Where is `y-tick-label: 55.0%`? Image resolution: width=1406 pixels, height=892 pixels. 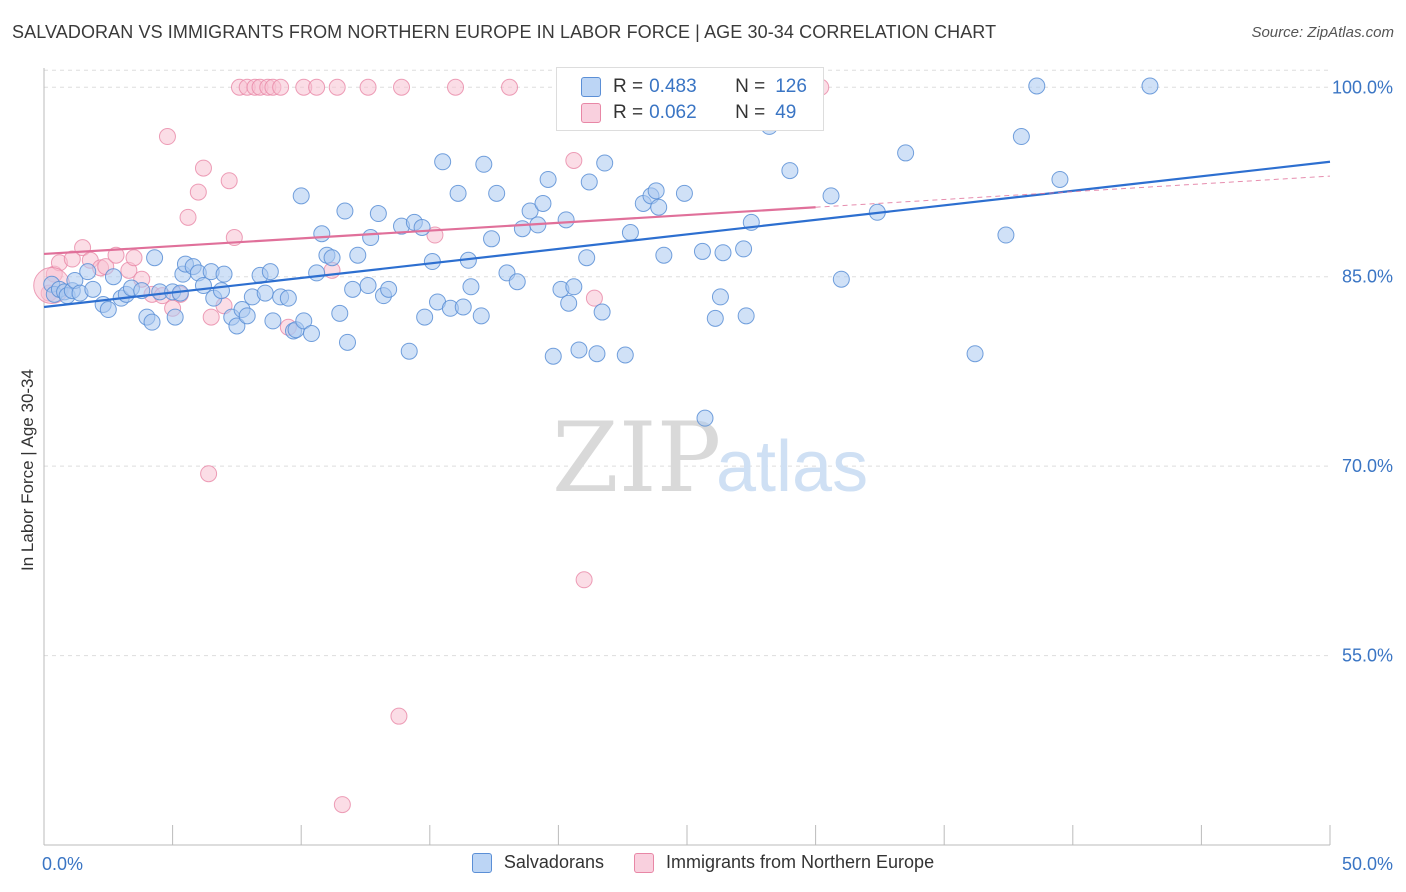 y-tick-label: 55.0% is located at coordinates (1367, 656).